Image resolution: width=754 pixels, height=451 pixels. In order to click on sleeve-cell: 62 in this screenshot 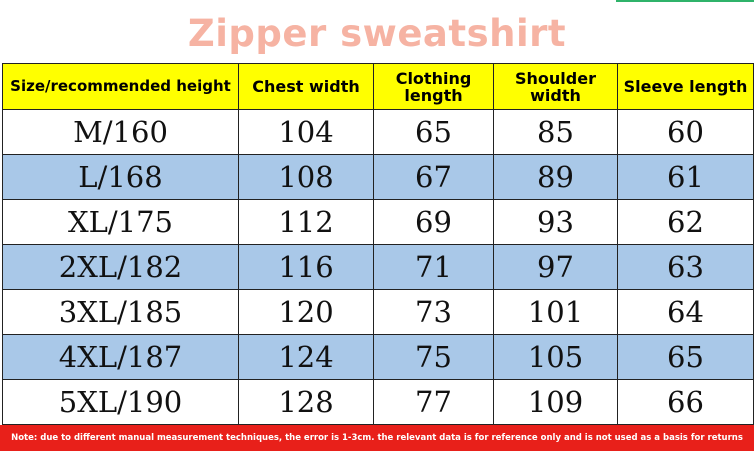, I will do `click(685, 222)`.